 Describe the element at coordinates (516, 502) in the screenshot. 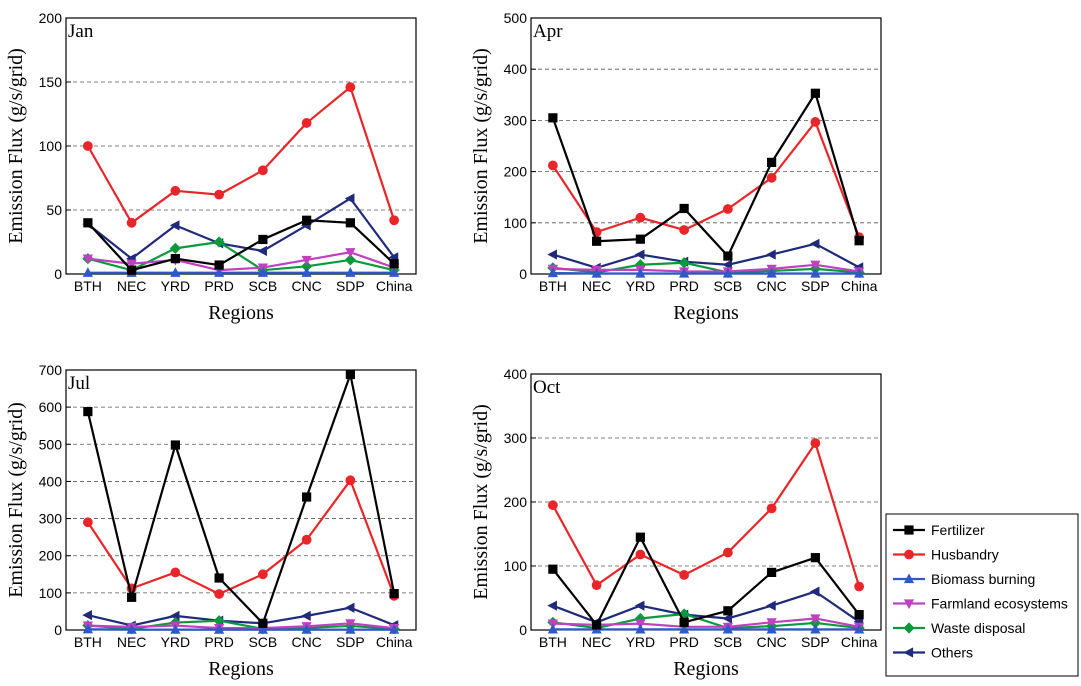

I see `y-tick-label: 200` at that location.